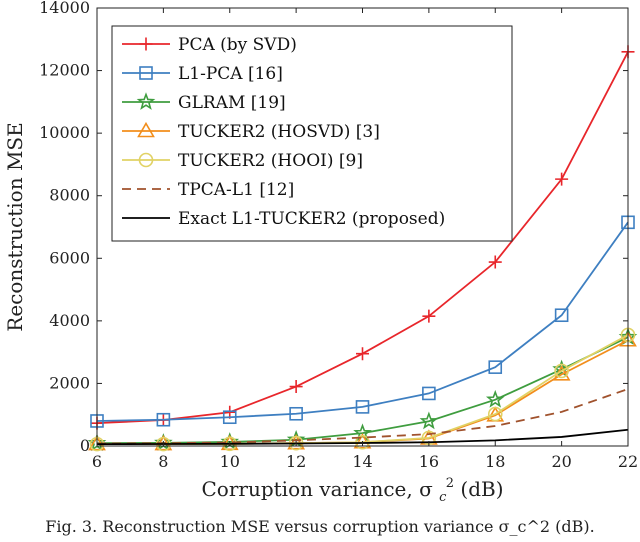 Image resolution: width=640 pixels, height=542 pixels. I want to click on y-tick-label: 12000, so click(64, 70).